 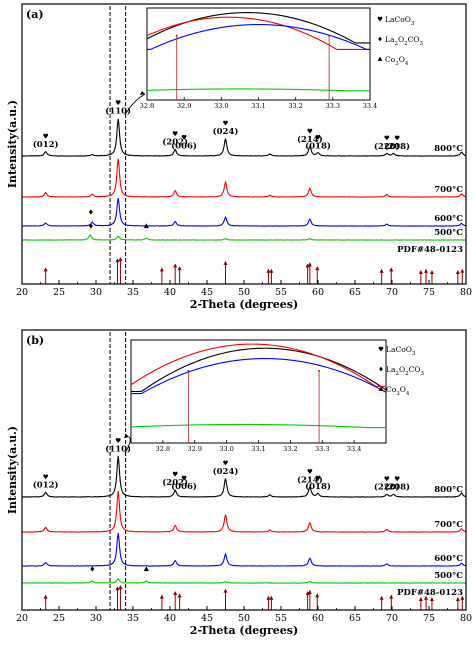 What do you see at coordinates (258, 391) in the screenshot?
I see `inset-frame` at bounding box center [258, 391].